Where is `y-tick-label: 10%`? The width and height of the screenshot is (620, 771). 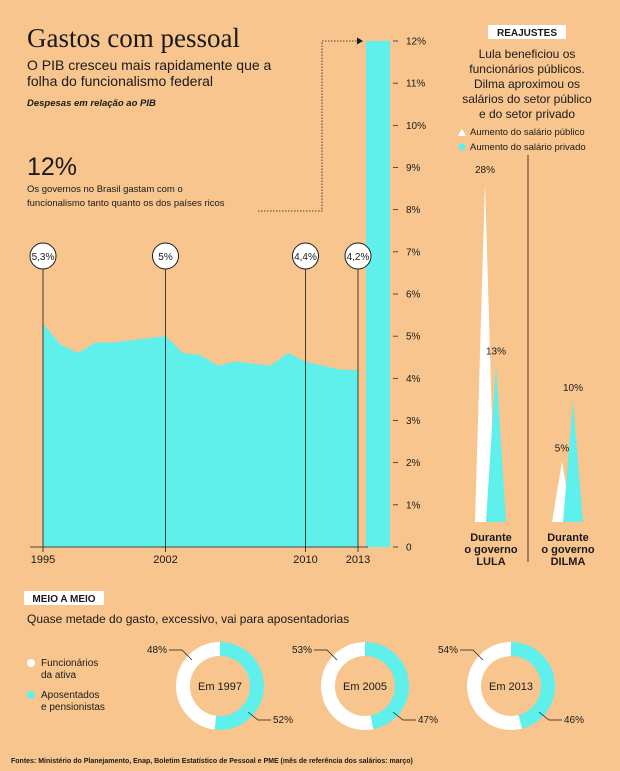 y-tick-label: 10% is located at coordinates (416, 126).